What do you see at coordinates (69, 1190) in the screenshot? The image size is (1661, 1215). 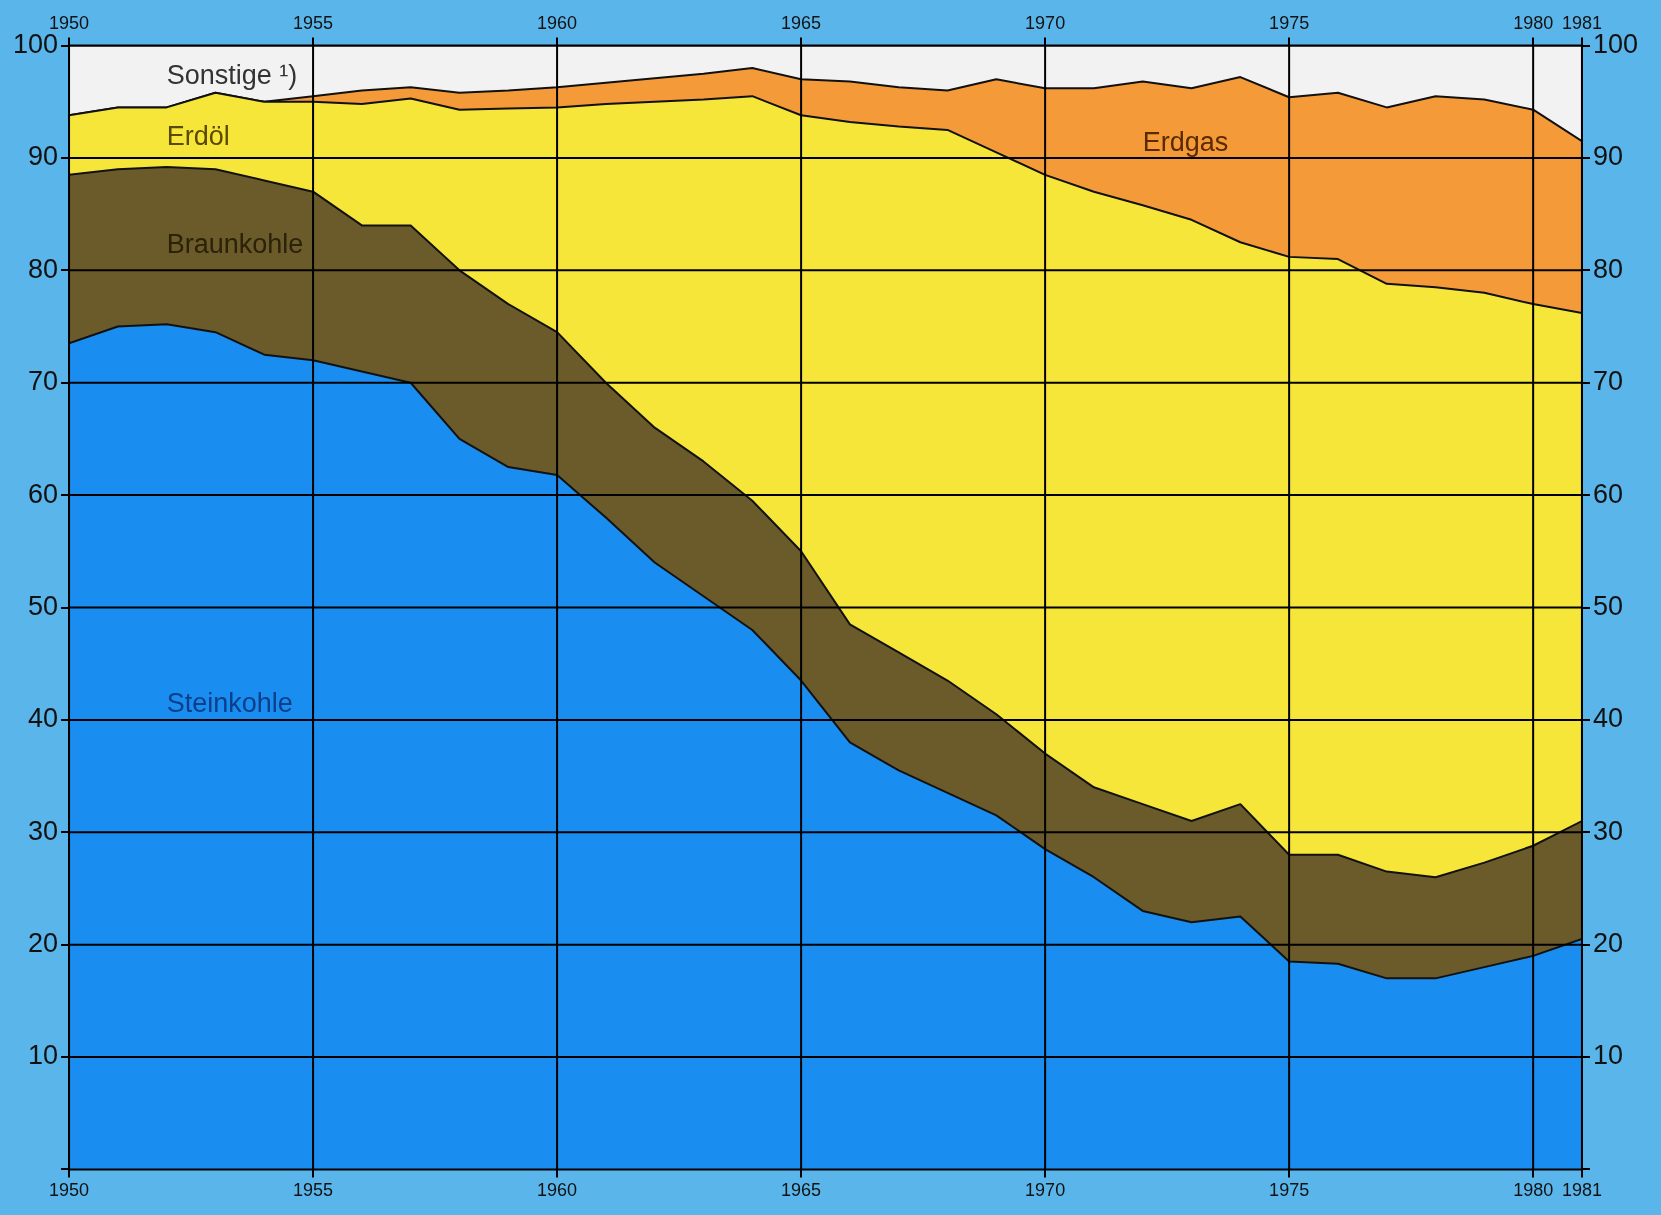 I see `x-tick-label: 1950` at bounding box center [69, 1190].